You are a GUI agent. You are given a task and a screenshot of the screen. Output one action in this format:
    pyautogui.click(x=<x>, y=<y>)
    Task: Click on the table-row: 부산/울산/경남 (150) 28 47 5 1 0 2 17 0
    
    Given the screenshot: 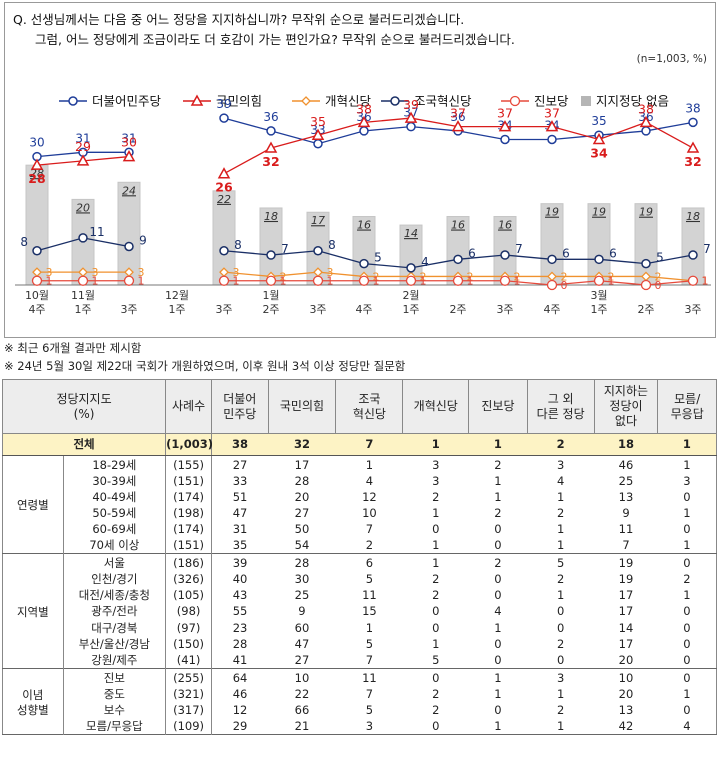 What is the action you would take?
    pyautogui.click(x=360, y=644)
    